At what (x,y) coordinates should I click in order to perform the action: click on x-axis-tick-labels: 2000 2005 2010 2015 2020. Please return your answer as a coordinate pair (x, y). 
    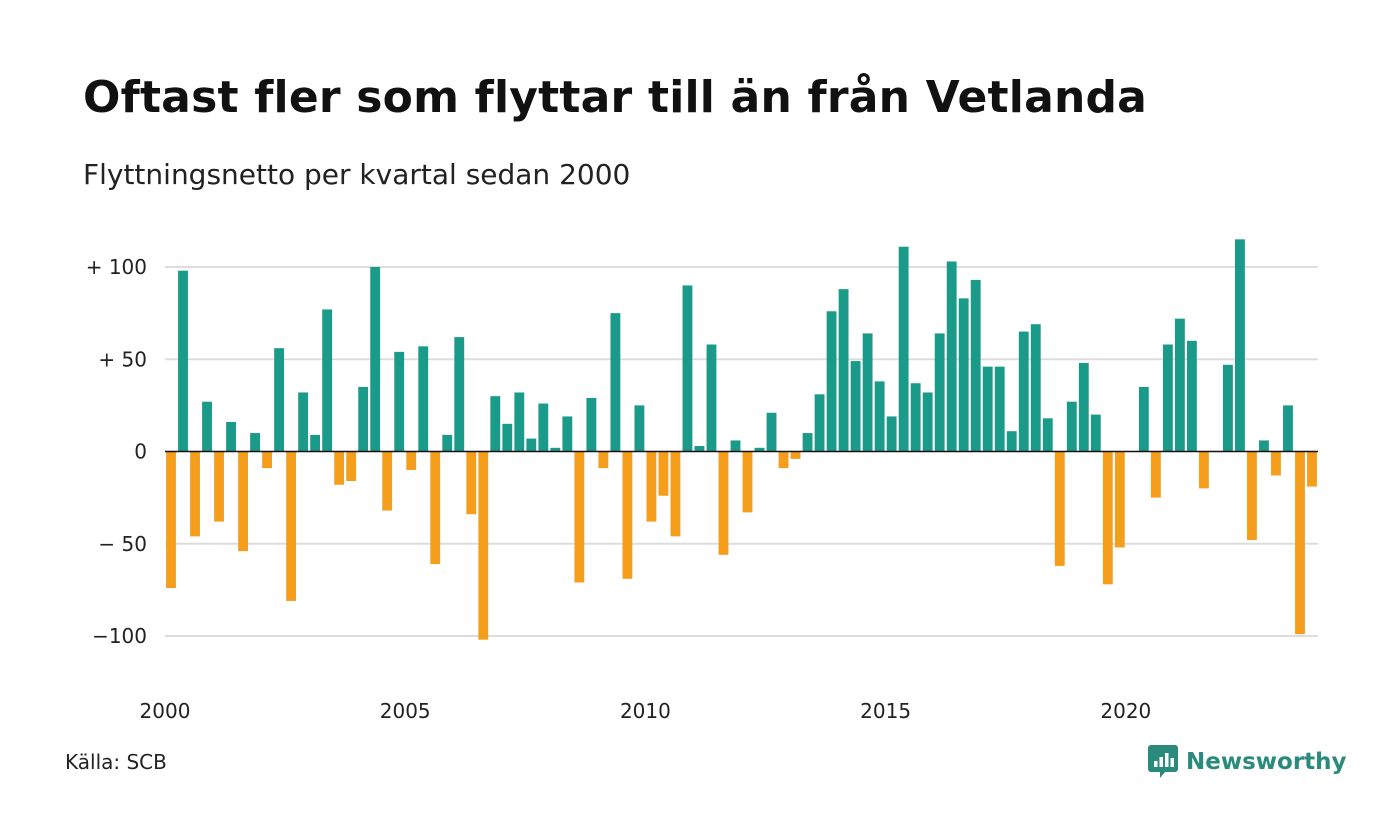
    Looking at the image, I should click on (646, 711).